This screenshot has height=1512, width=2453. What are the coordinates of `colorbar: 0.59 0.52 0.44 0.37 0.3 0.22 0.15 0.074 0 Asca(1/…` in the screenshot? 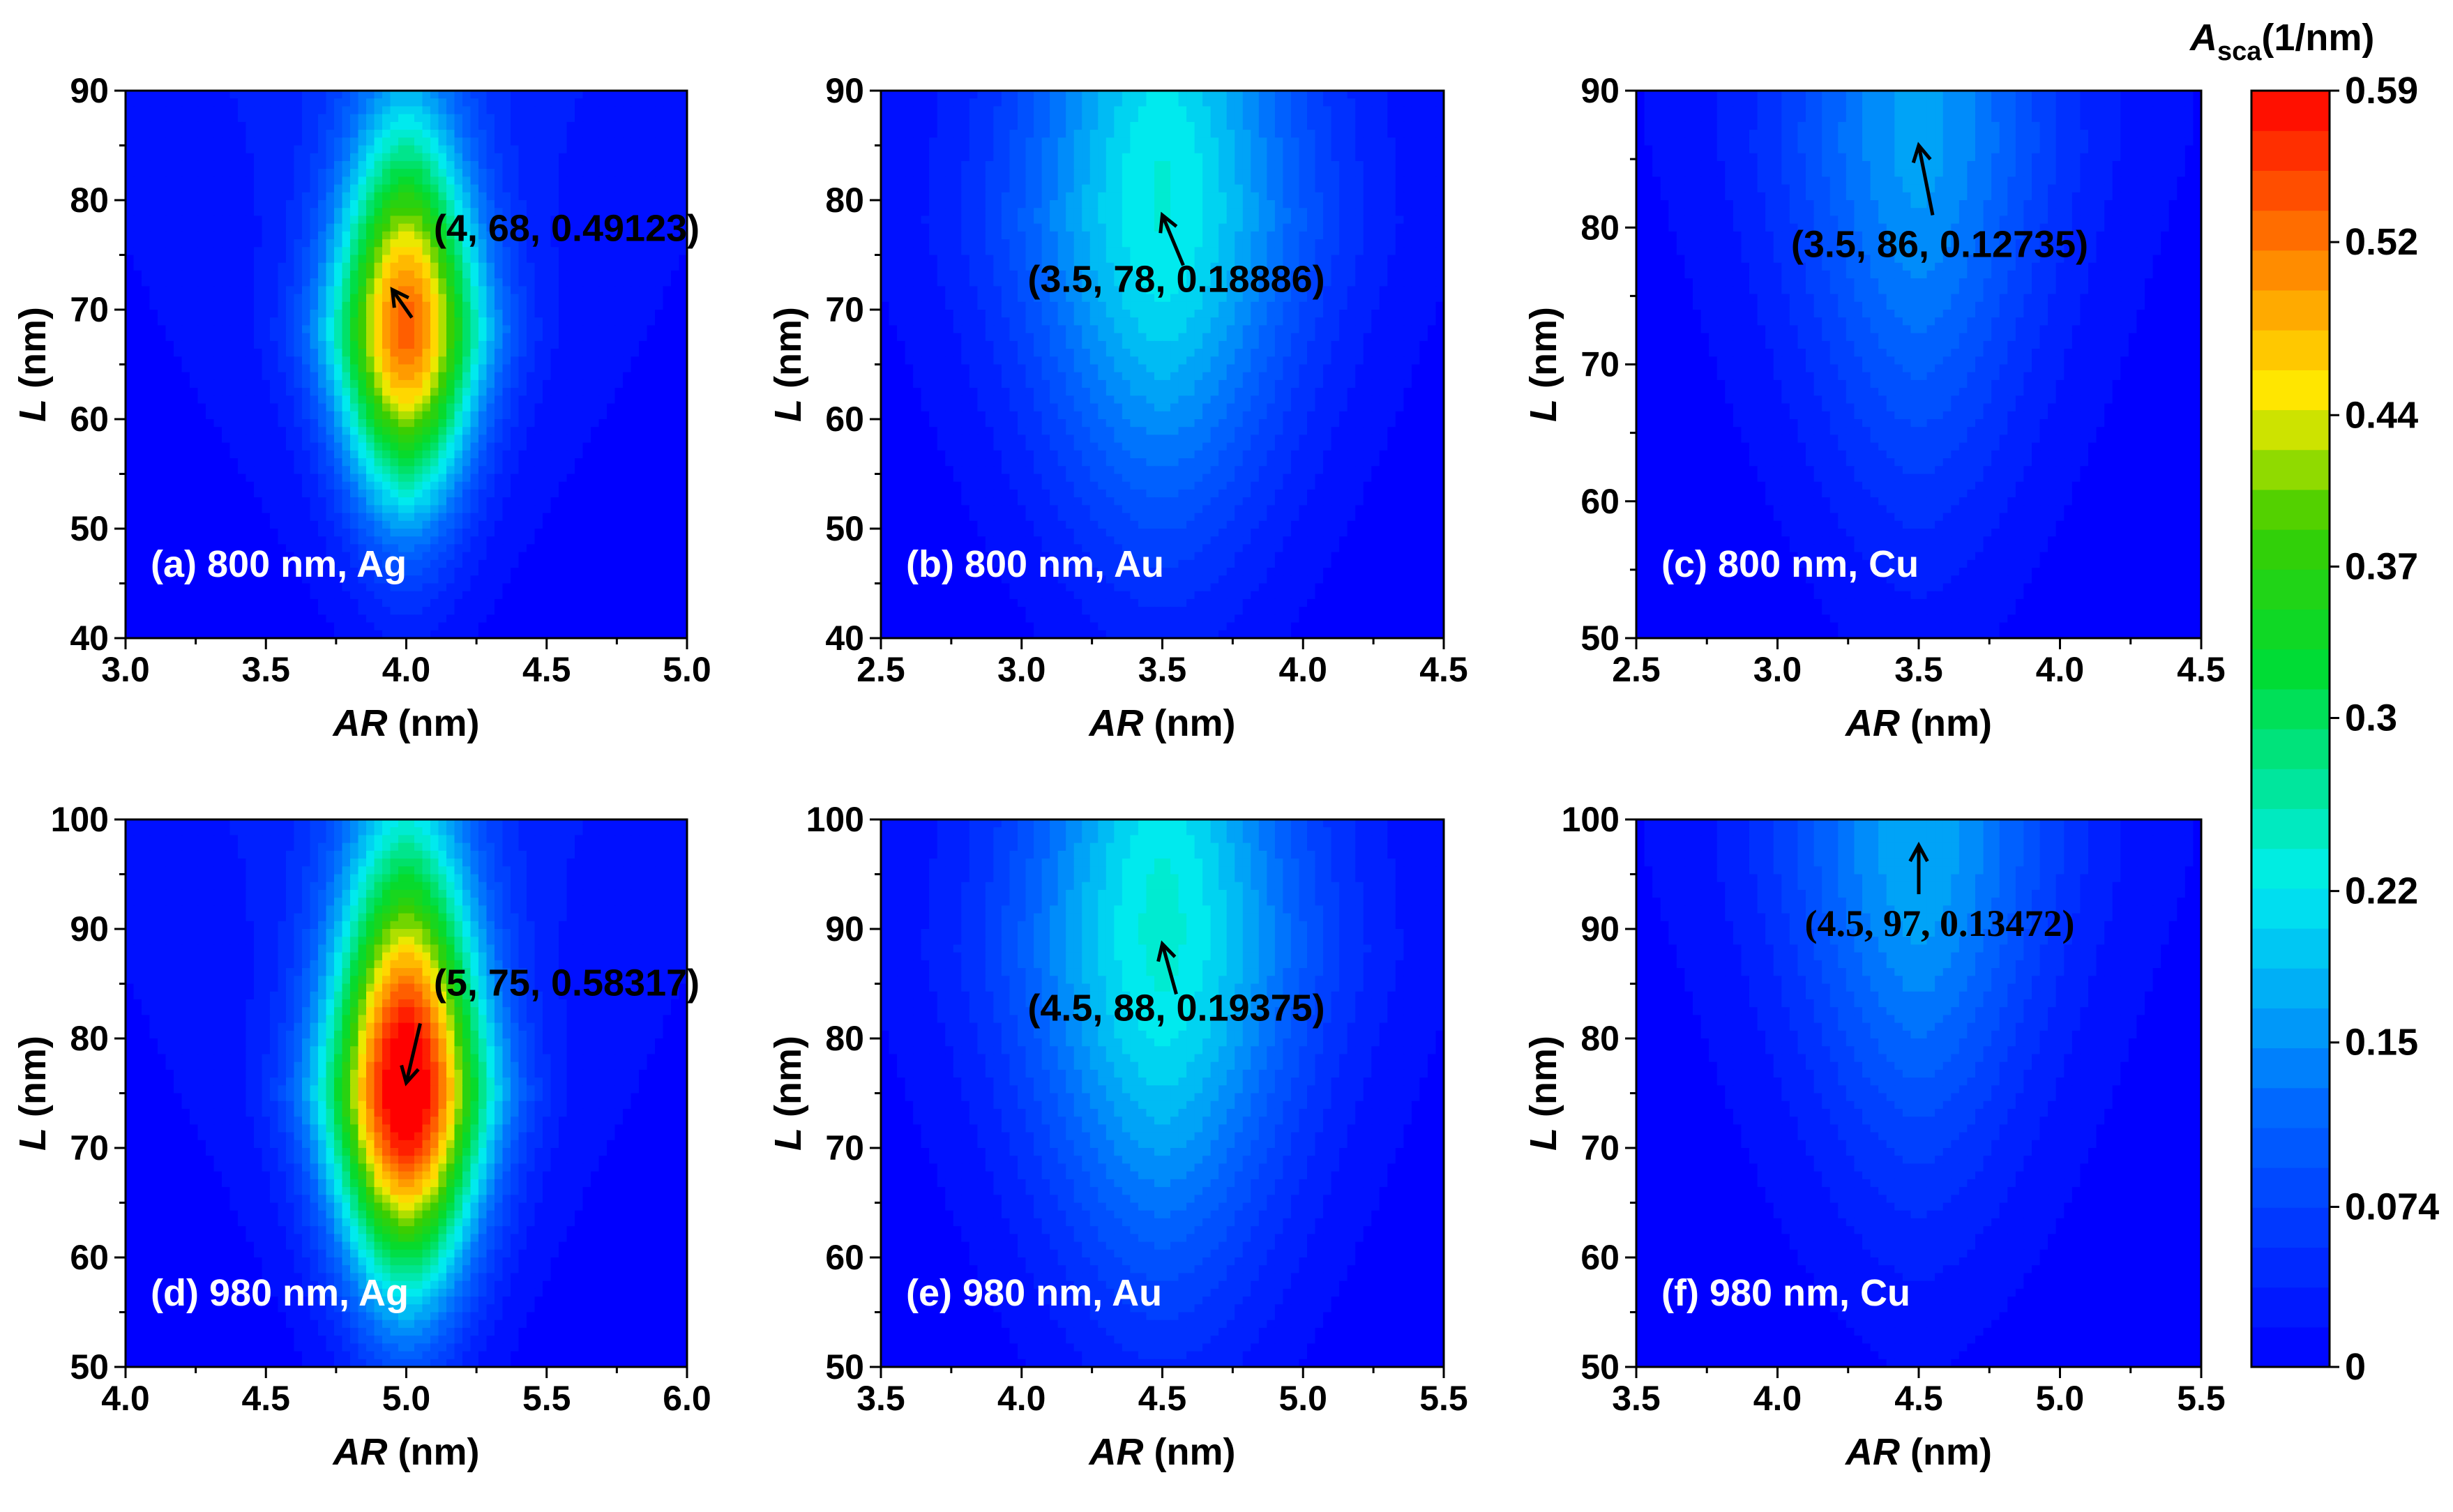 It's located at (2314, 702).